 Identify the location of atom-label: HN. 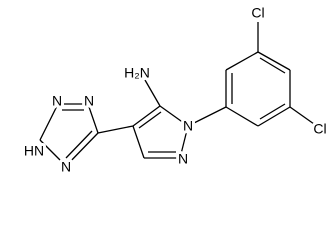
(34, 151).